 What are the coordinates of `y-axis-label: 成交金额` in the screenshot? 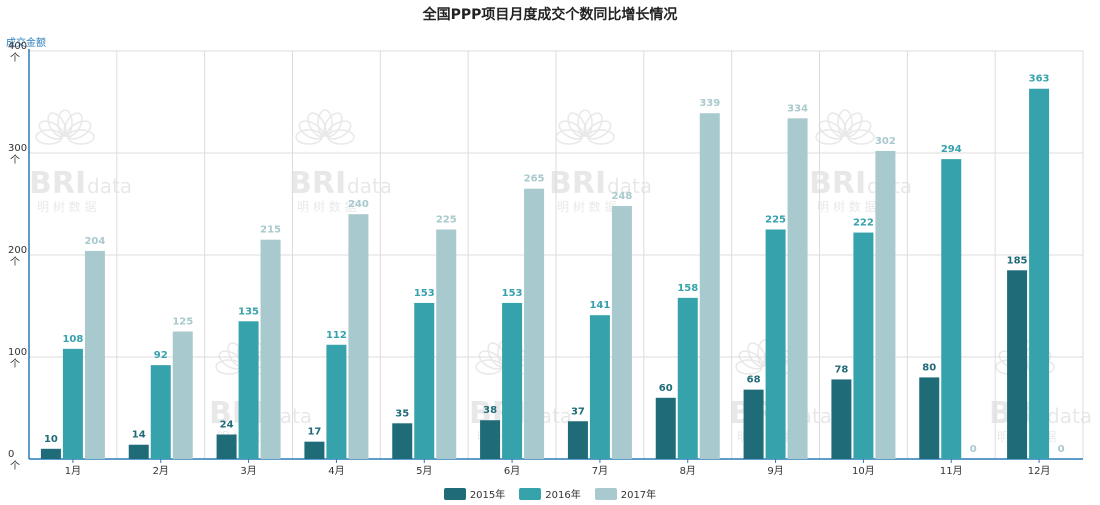 It's located at (26, 43).